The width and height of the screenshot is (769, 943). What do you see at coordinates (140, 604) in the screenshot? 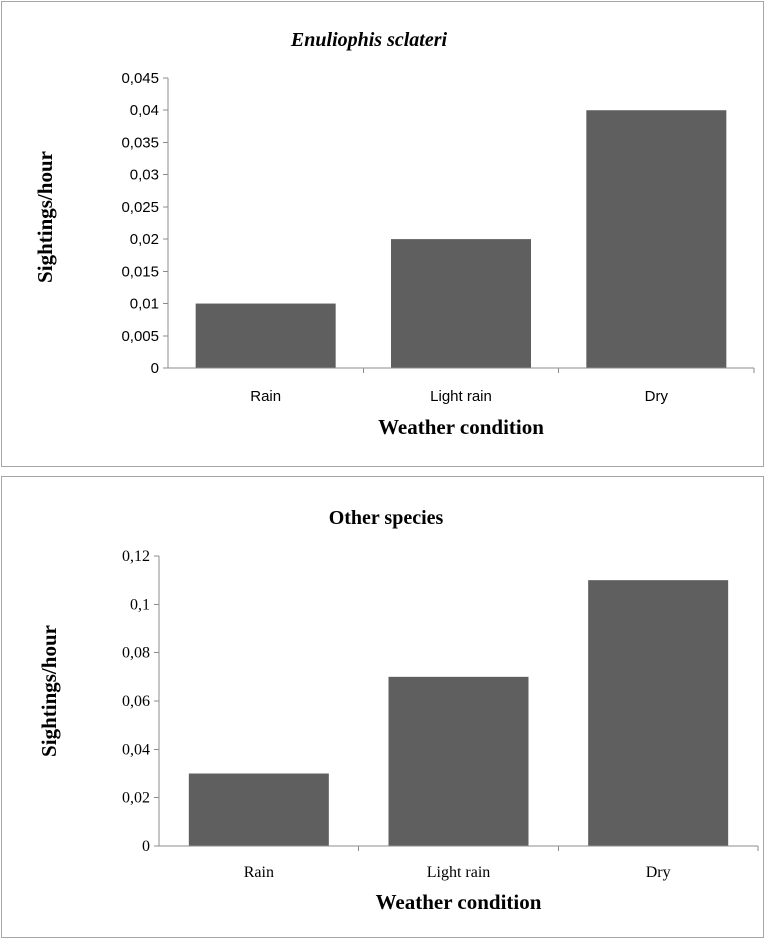
I see `y-tick-label: 0,1` at bounding box center [140, 604].